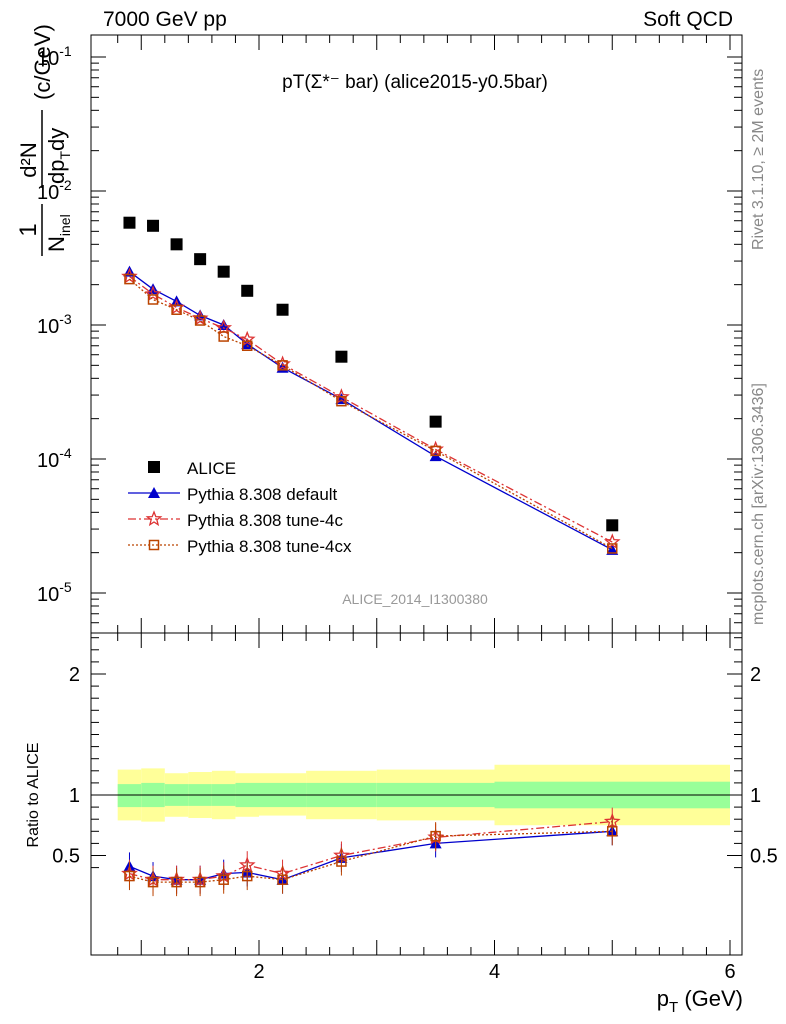 This screenshot has height=1024, width=786. What do you see at coordinates (28, 159) in the screenshot?
I see `svg-text: d²N` at bounding box center [28, 159].